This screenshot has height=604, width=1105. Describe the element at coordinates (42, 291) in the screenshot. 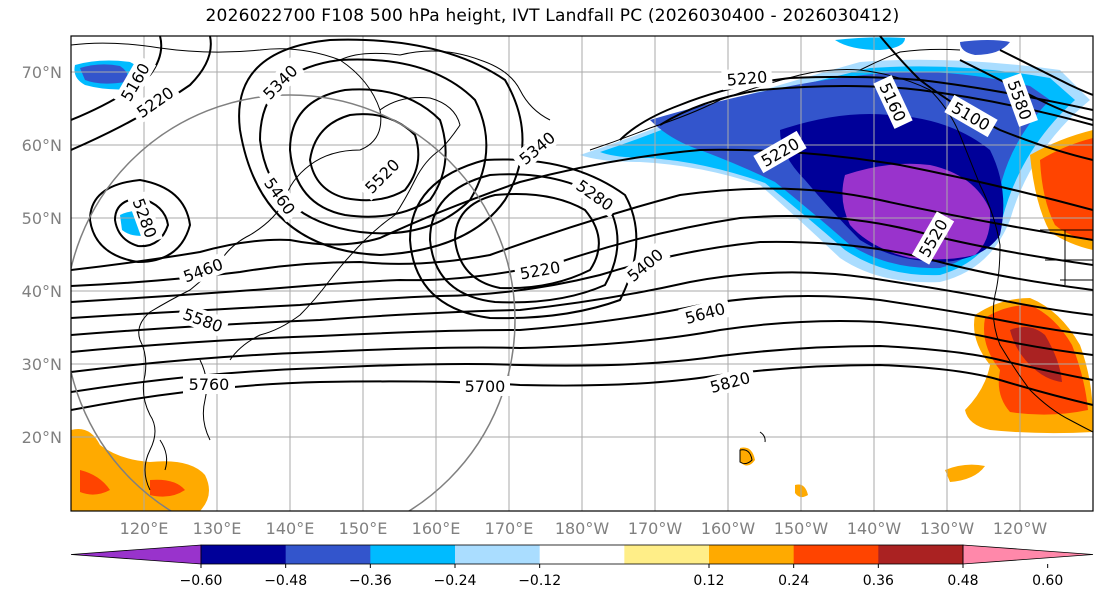

I see `lat-label: 40°N` at that location.